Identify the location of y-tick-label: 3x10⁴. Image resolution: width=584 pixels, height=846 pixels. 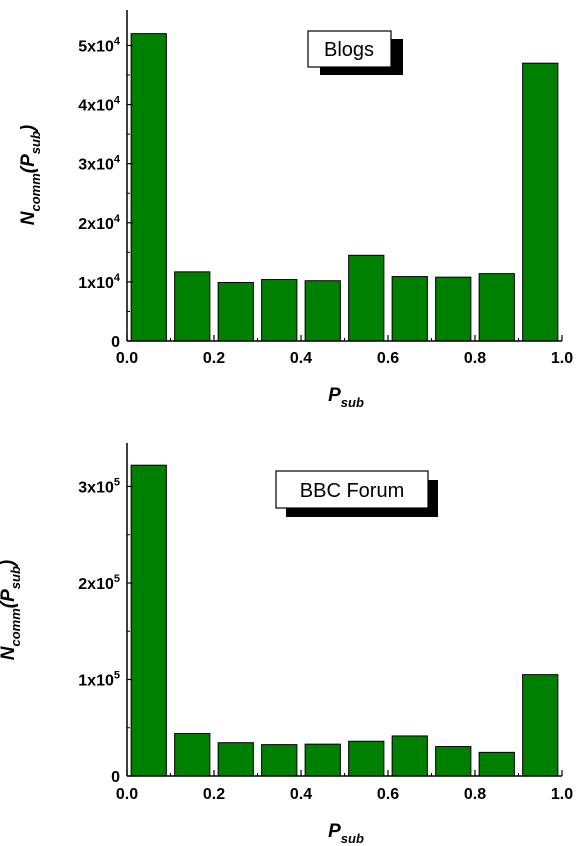
(99, 164).